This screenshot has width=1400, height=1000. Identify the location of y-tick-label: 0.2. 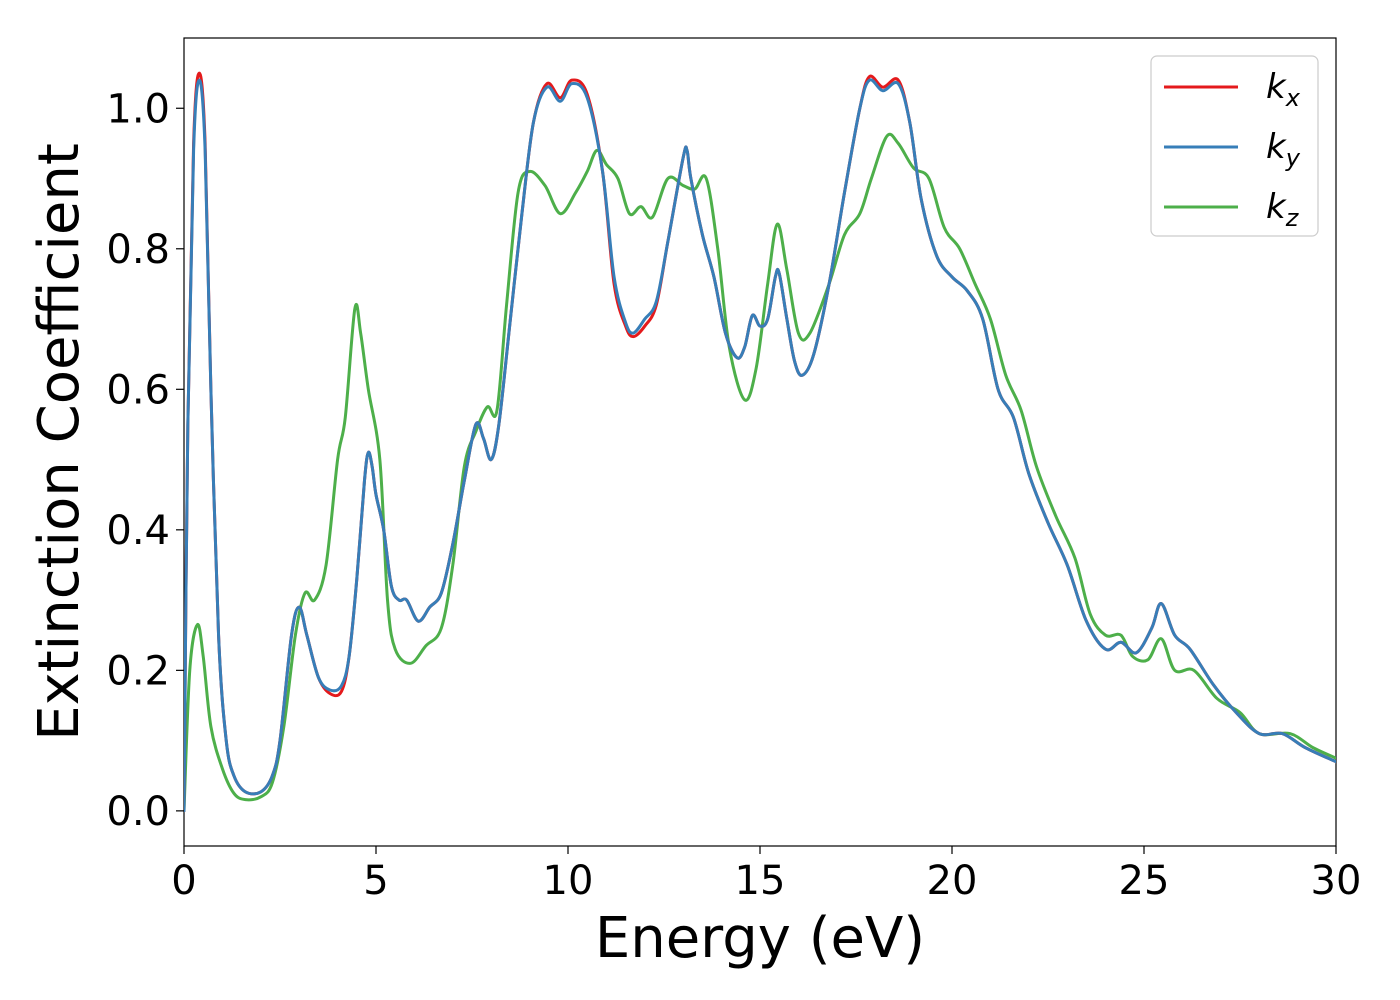
(138, 671).